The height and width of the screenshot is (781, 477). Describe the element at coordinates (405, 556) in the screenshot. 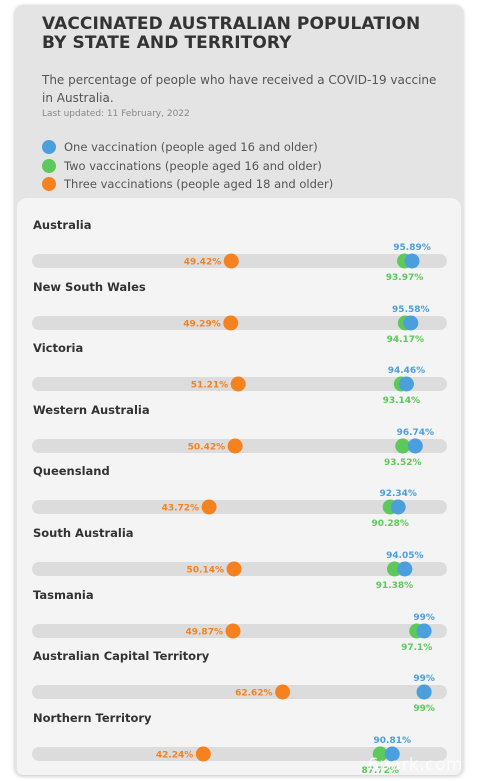

I see `label-one-vaccination: 94.05%` at that location.